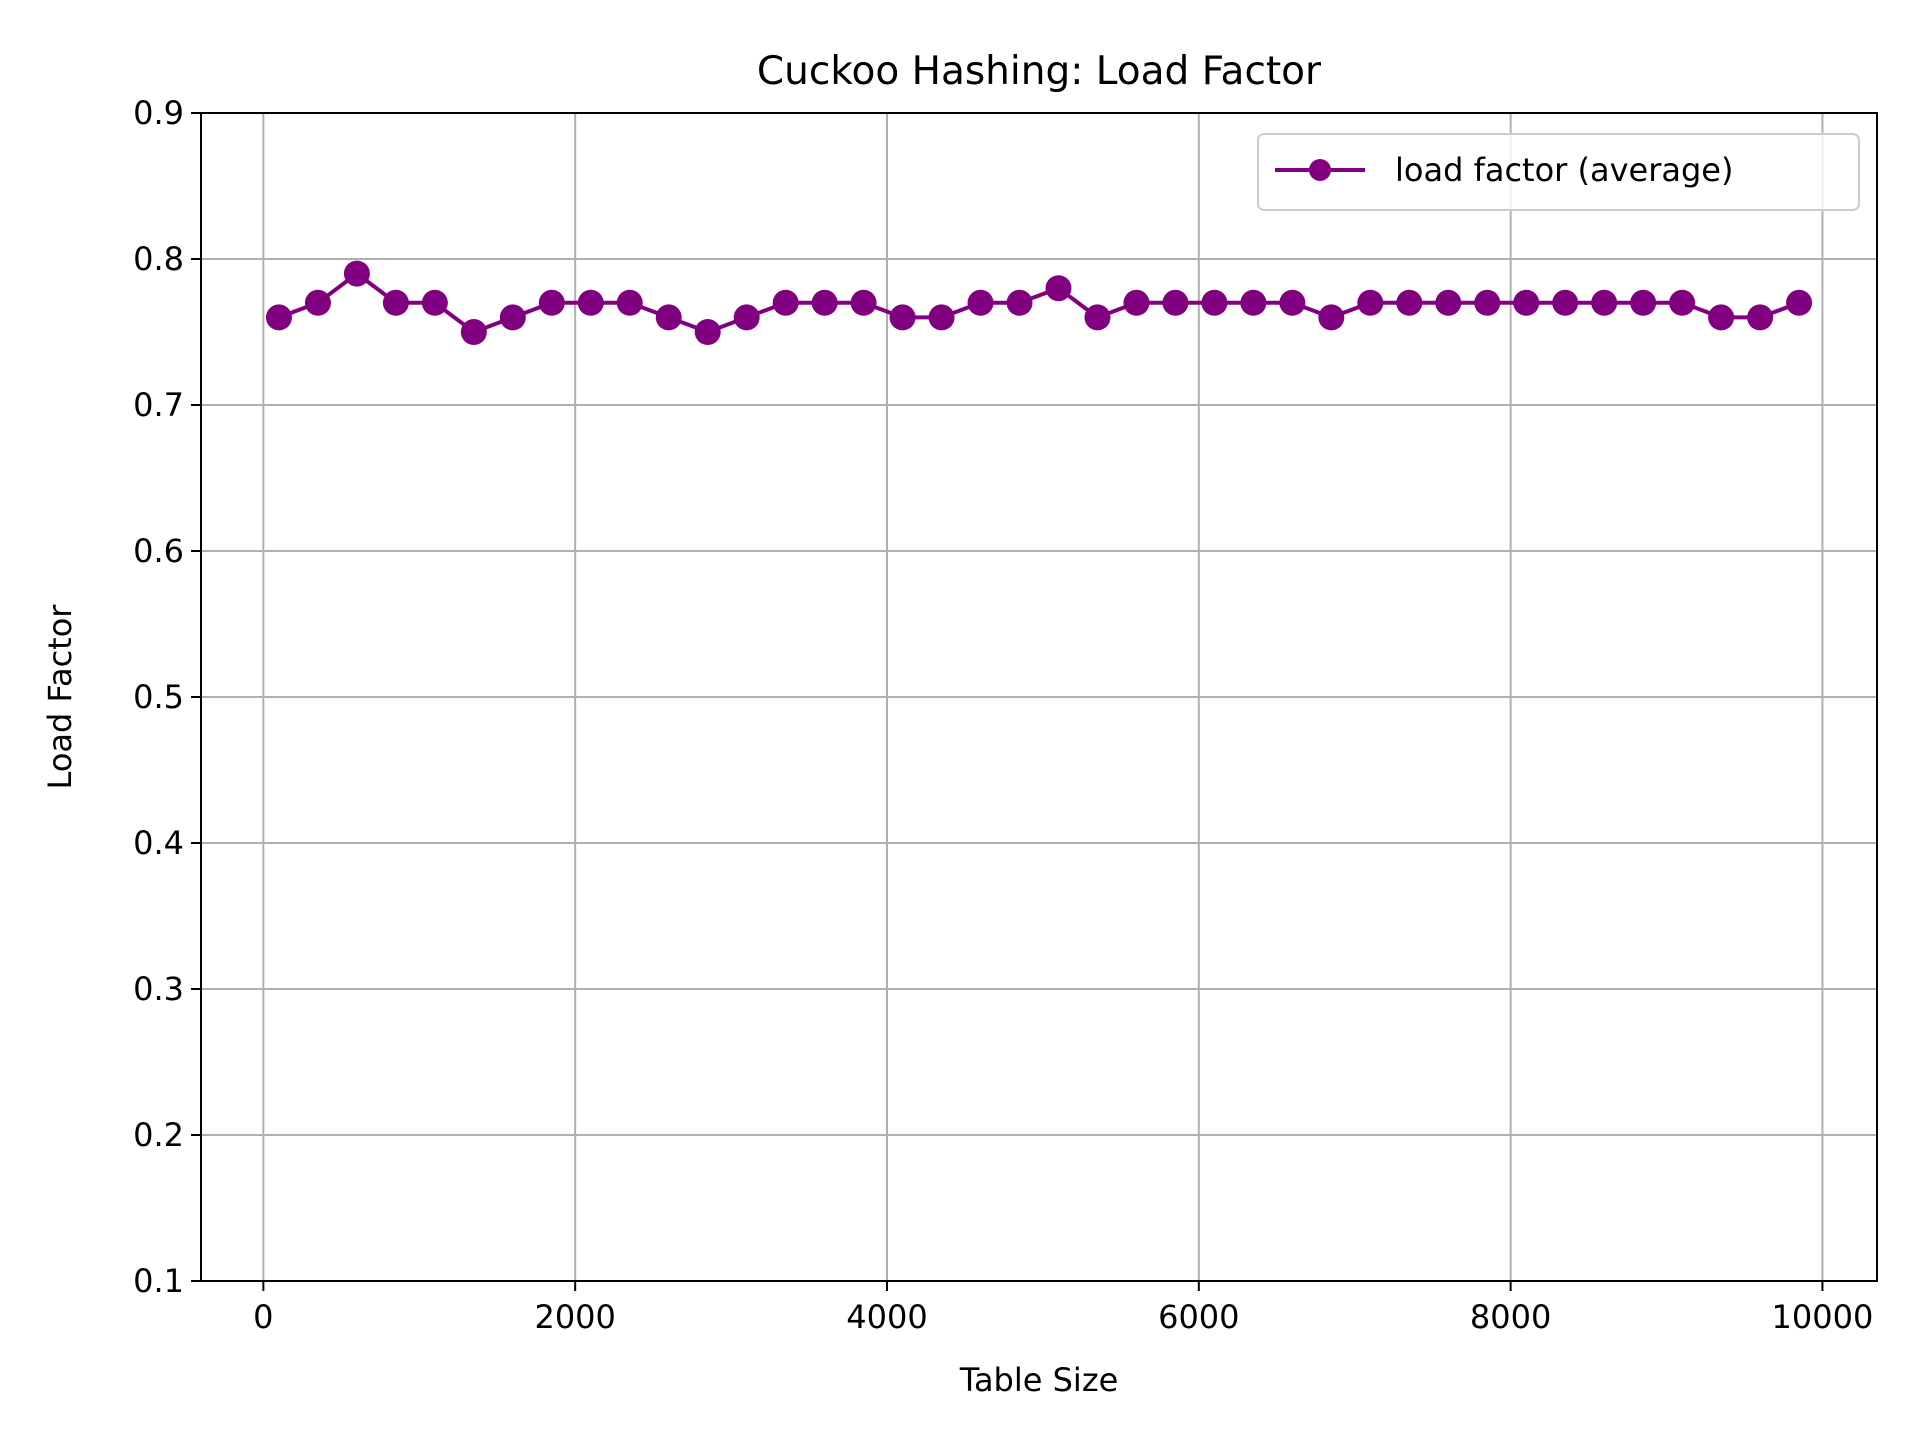 This screenshot has height=1440, width=1920. What do you see at coordinates (574, 1317) in the screenshot?
I see `x-tick-label: 2000` at bounding box center [574, 1317].